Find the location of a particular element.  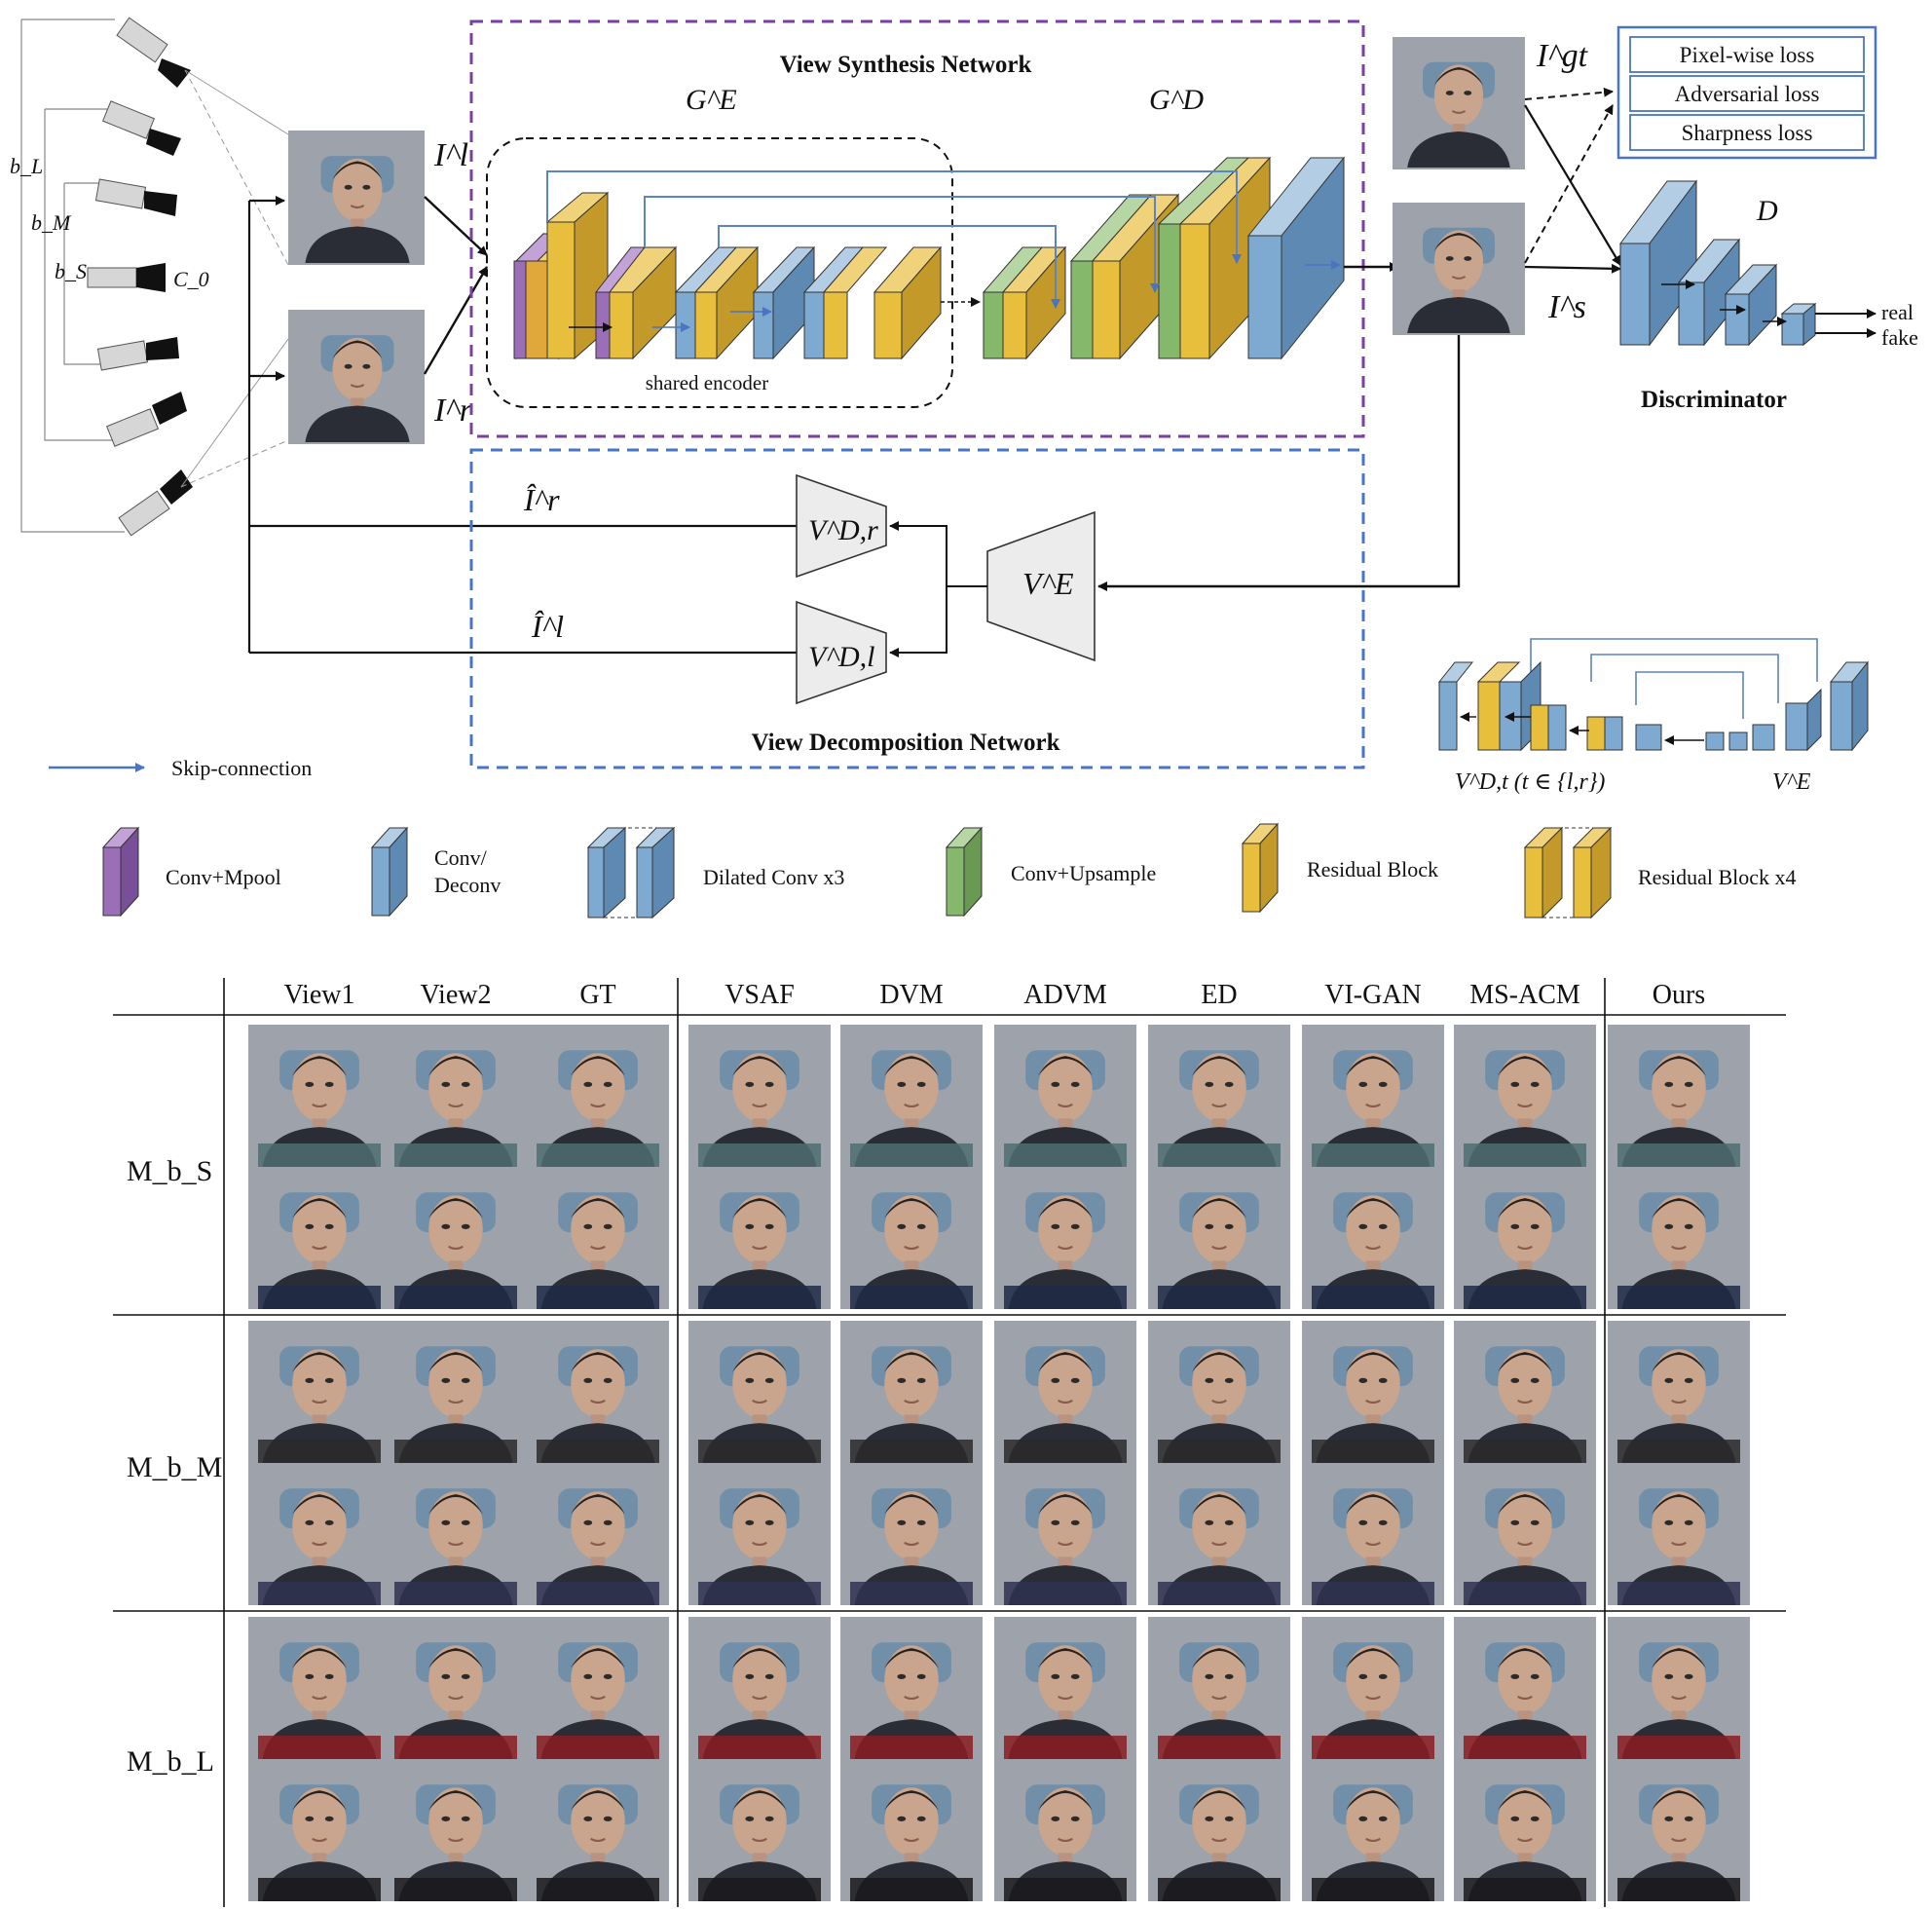

view-decoder-l-block is located at coordinates (841, 653).